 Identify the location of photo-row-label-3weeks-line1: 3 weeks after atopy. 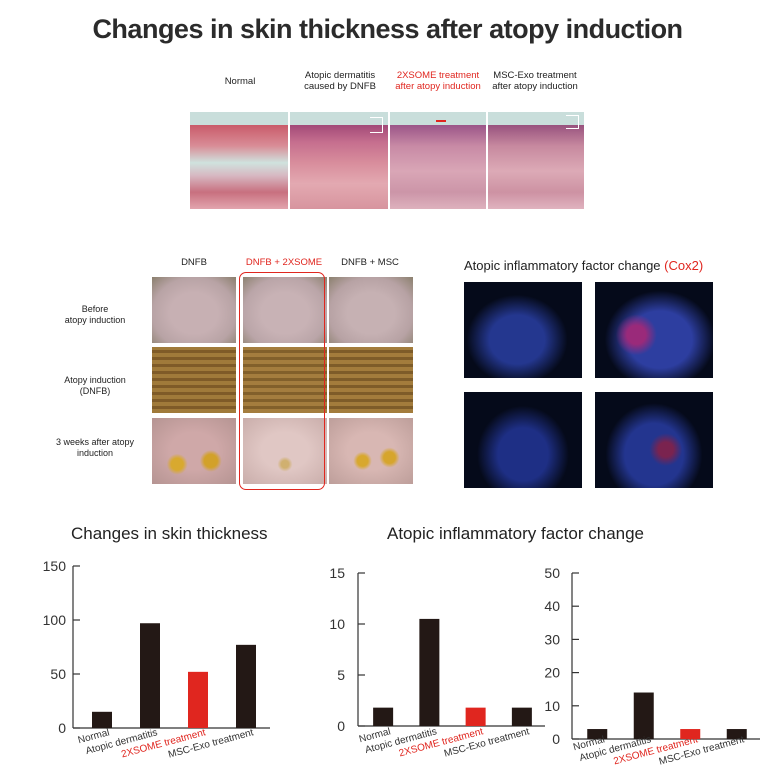
(95, 442).